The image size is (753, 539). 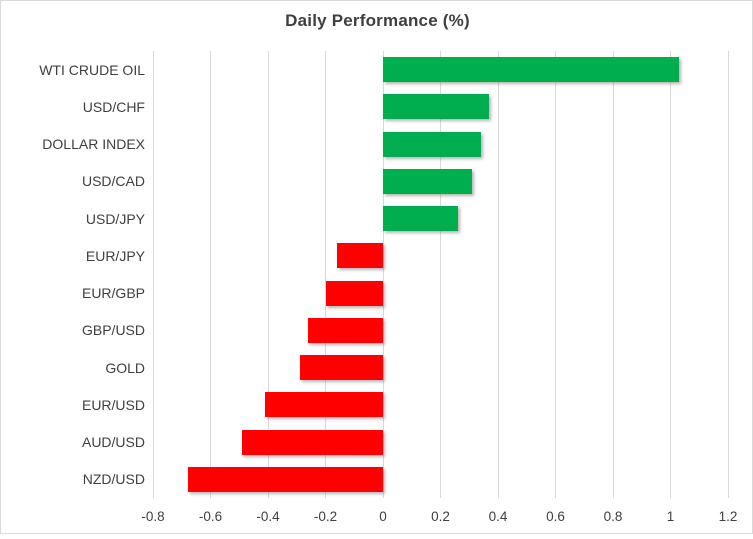 I want to click on category-label: DOLLAR INDEX, so click(x=93, y=144).